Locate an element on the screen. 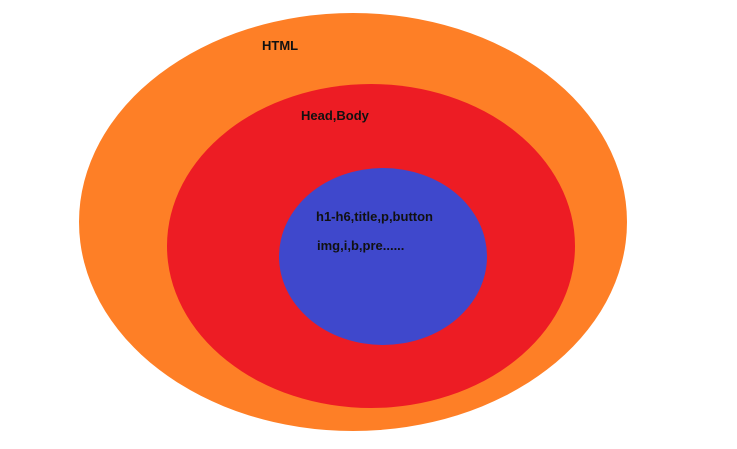 Image resolution: width=737 pixels, height=449 pixels. html-label: HTML is located at coordinates (280, 45).